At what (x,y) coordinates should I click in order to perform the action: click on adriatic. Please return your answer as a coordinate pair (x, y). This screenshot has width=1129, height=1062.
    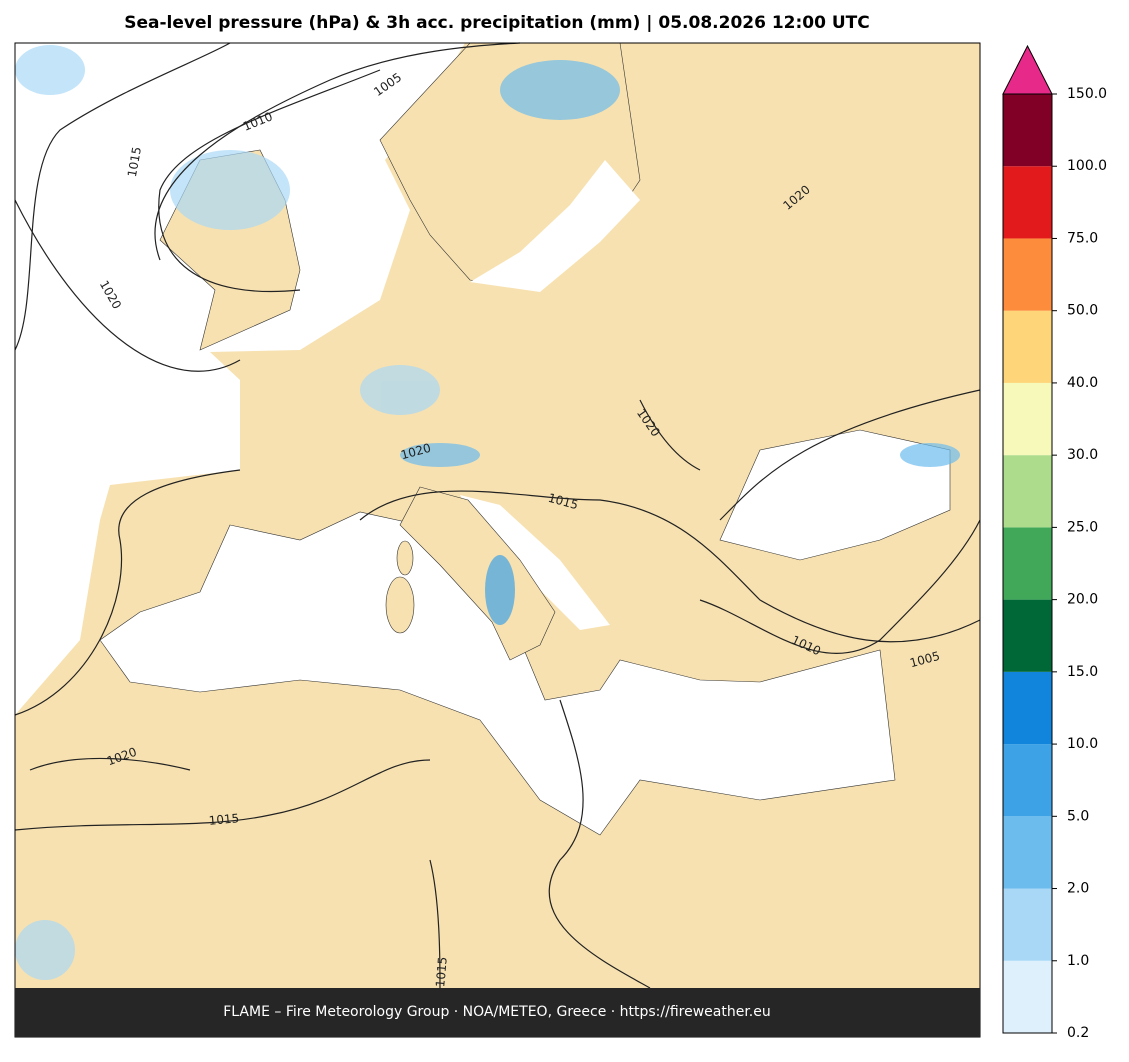
    Looking at the image, I should click on (535, 562).